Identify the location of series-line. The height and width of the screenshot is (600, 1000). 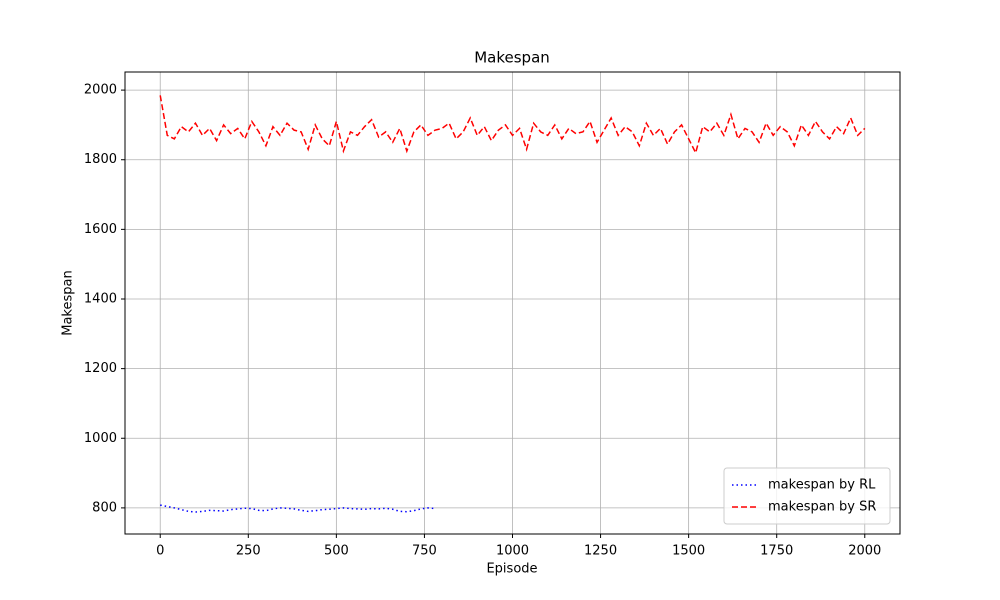
(512, 125).